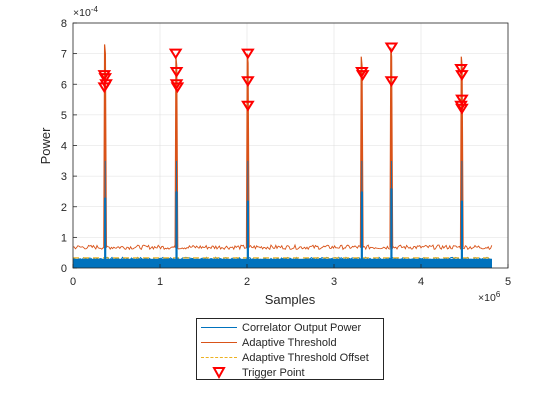 The height and width of the screenshot is (420, 560). I want to click on legend-entry-correlator: Correlator Output Power, so click(290, 327).